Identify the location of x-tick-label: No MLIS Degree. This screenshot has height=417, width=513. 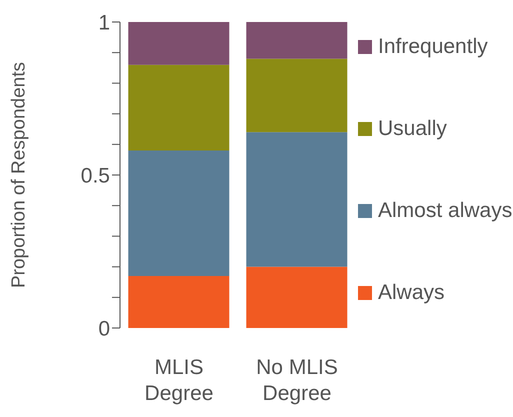
(297, 380).